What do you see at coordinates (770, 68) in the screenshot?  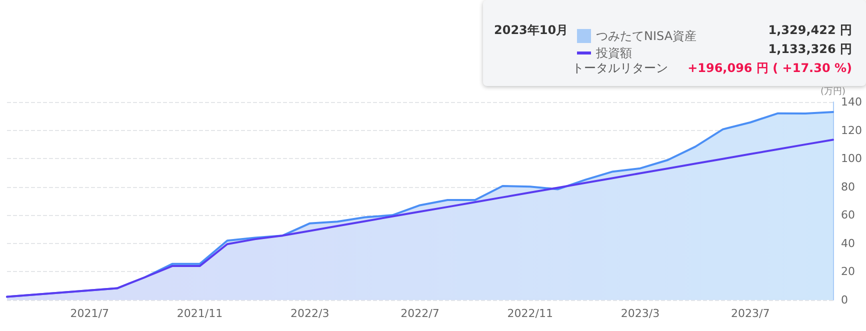 I see `text: +196,096 円 ( +17.30 %)` at bounding box center [770, 68].